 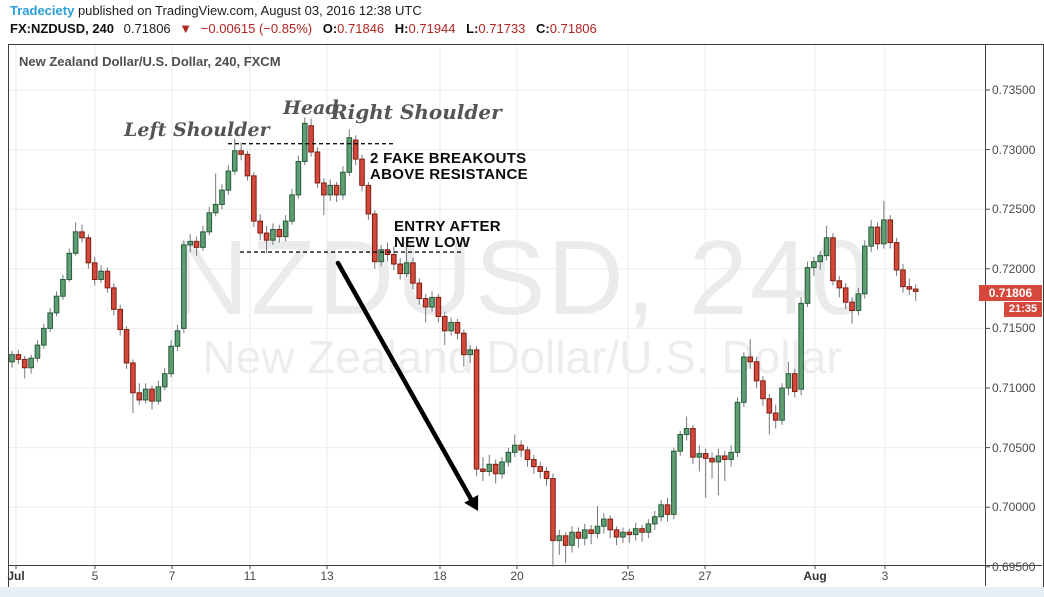 What do you see at coordinates (62, 28) in the screenshot?
I see `symbol-name: FX:NZDUSD, 240` at bounding box center [62, 28].